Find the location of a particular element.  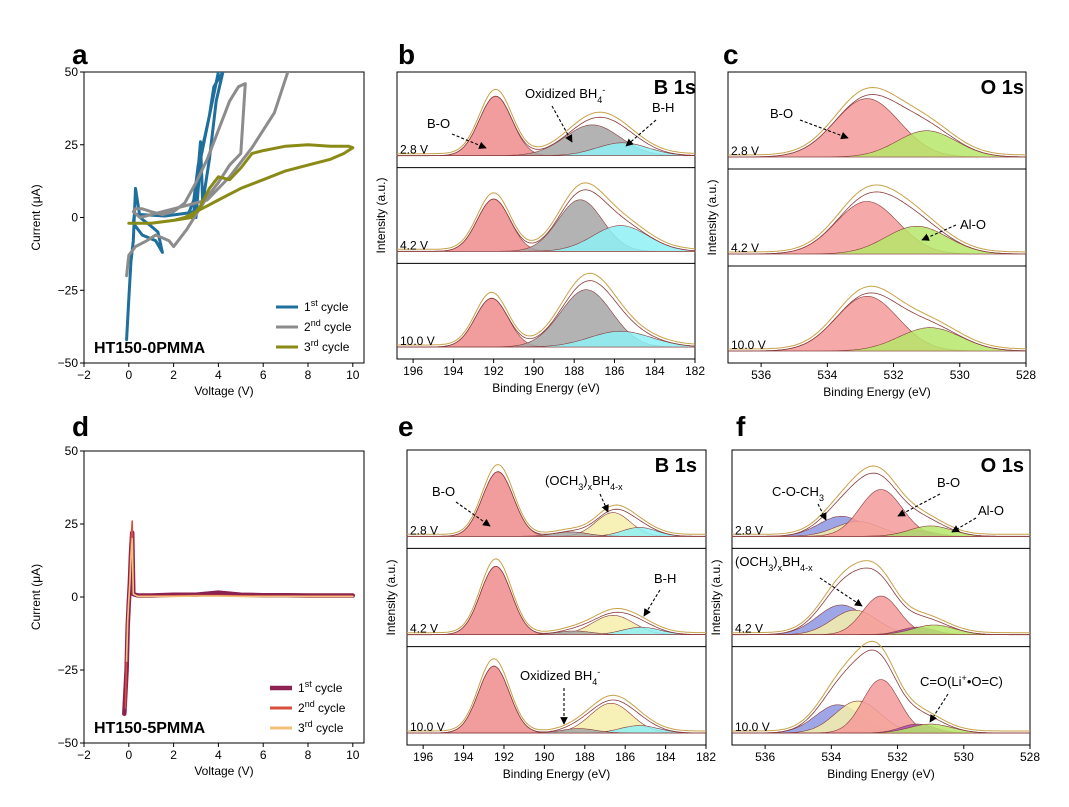

panel-letter: e is located at coordinates (406, 426).